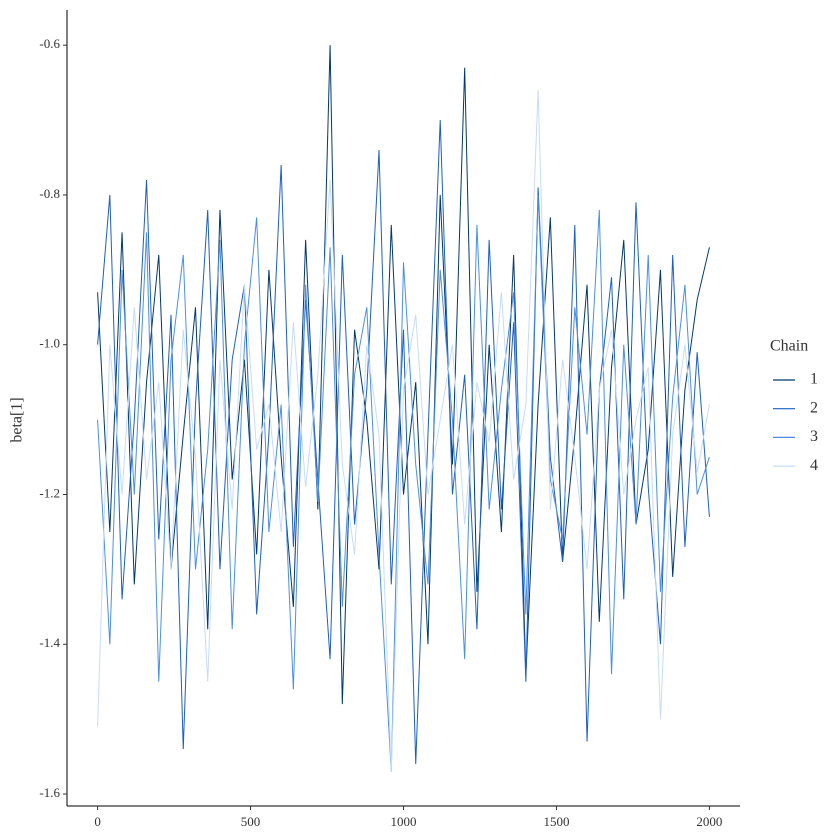 This screenshot has width=840, height=840. Describe the element at coordinates (789, 346) in the screenshot. I see `legend-title: Chain` at that location.